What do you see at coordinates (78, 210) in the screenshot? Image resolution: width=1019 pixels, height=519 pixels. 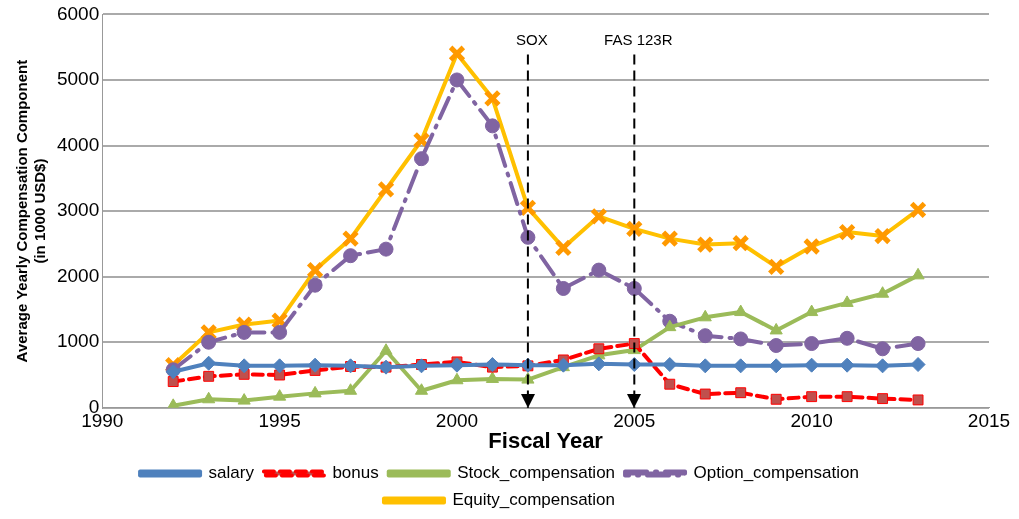 I see `y-tick-label: 3000` at bounding box center [78, 210].